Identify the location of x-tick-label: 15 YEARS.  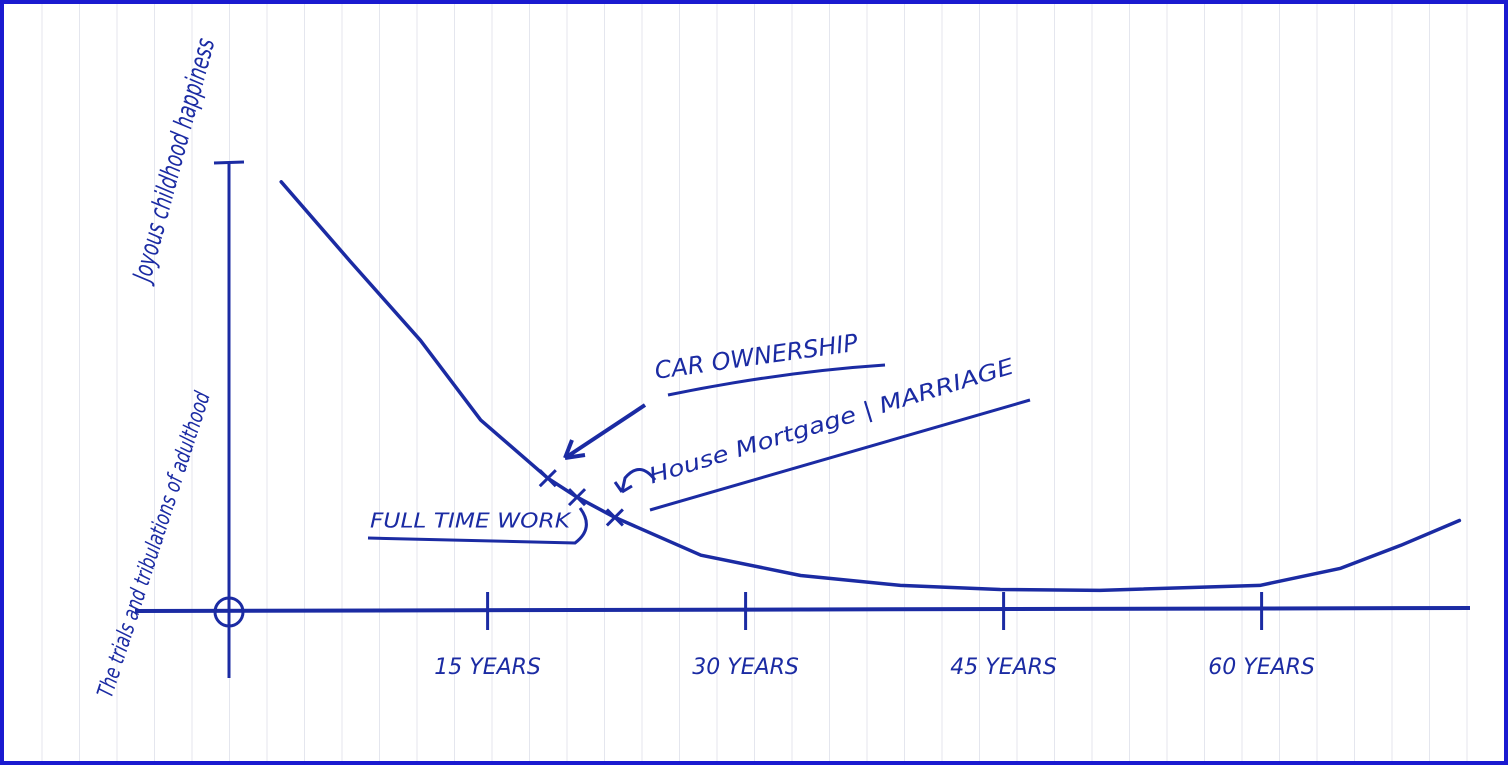
(487, 667).